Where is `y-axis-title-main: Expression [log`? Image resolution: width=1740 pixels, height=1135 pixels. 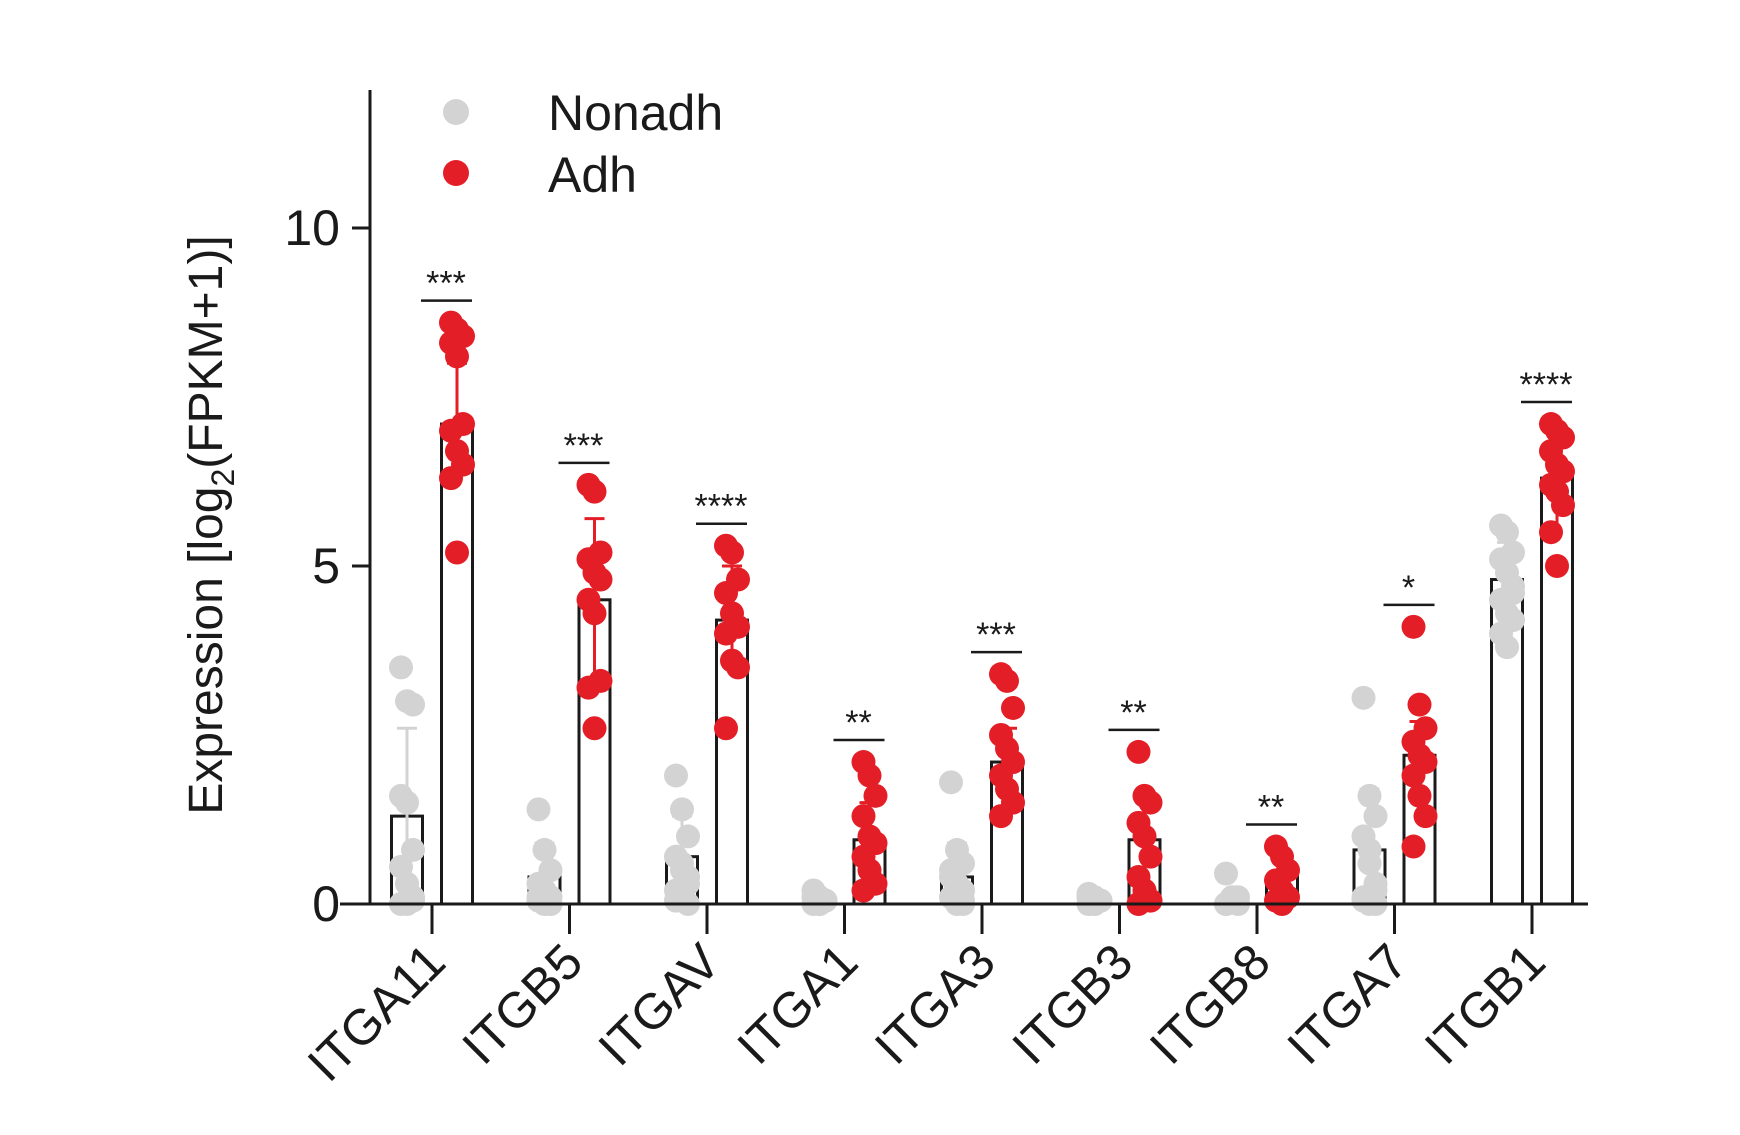 y-axis-title-main: Expression [log is located at coordinates (206, 651).